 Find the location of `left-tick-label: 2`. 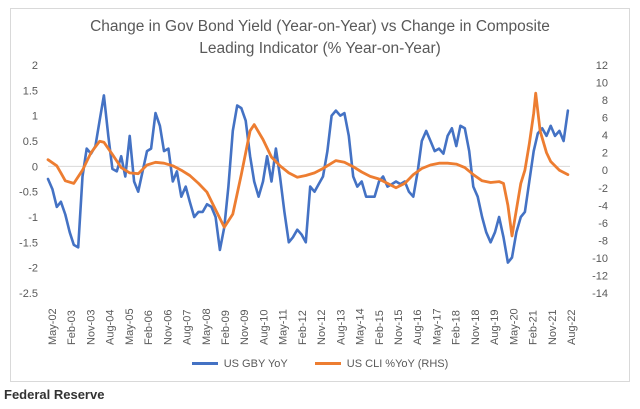

left-tick-label: 2 is located at coordinates (35, 66).